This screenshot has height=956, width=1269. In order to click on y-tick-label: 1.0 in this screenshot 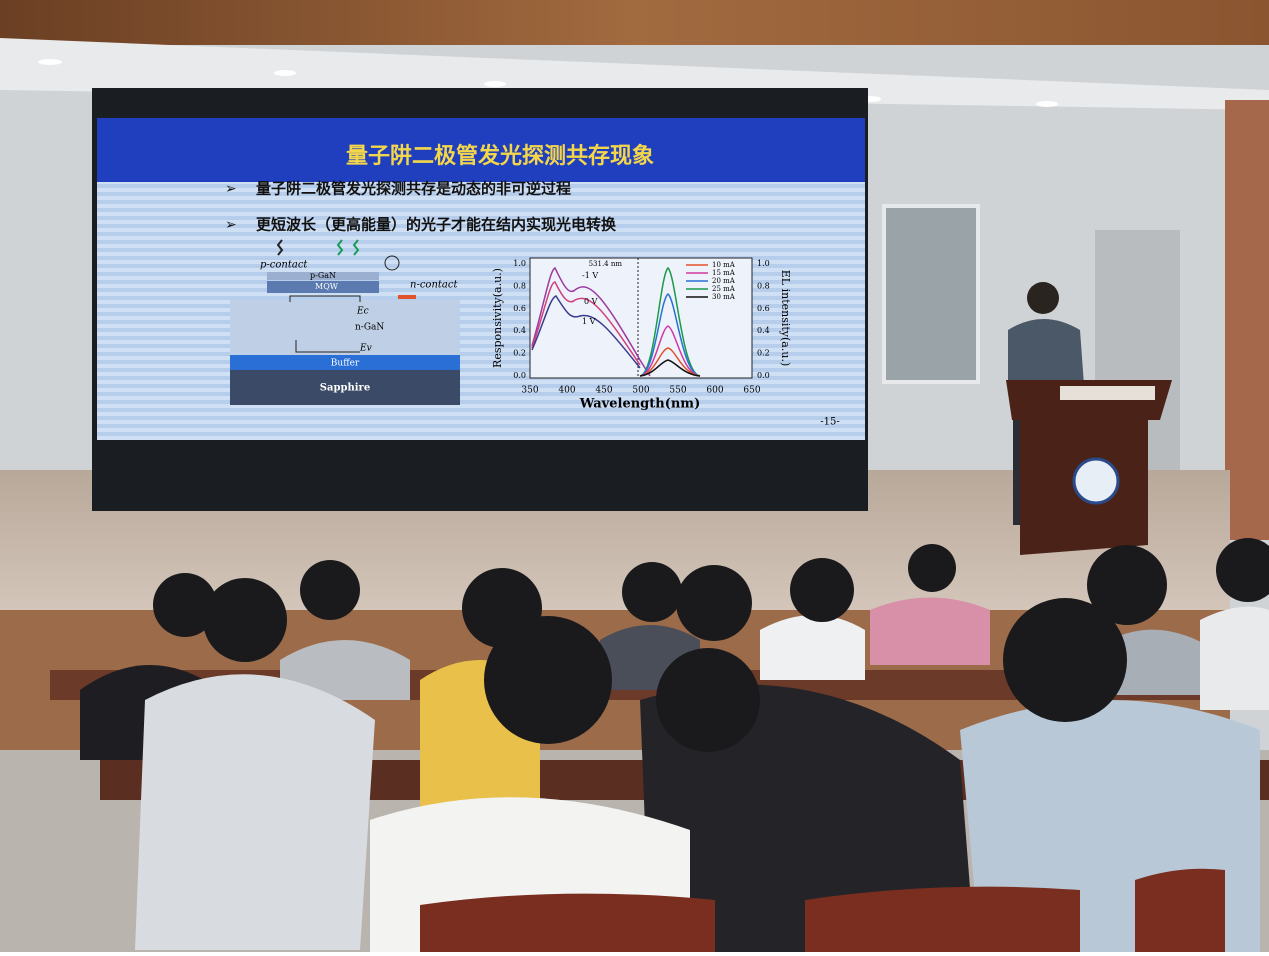, I will do `click(519, 263)`.